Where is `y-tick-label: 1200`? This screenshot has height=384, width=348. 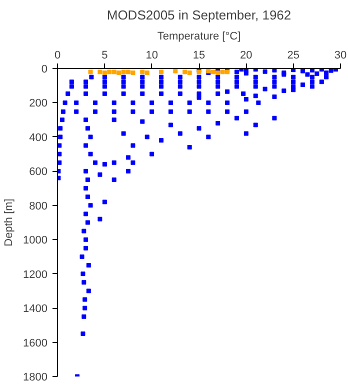
y-tick-label: 1200 is located at coordinates (35, 274).